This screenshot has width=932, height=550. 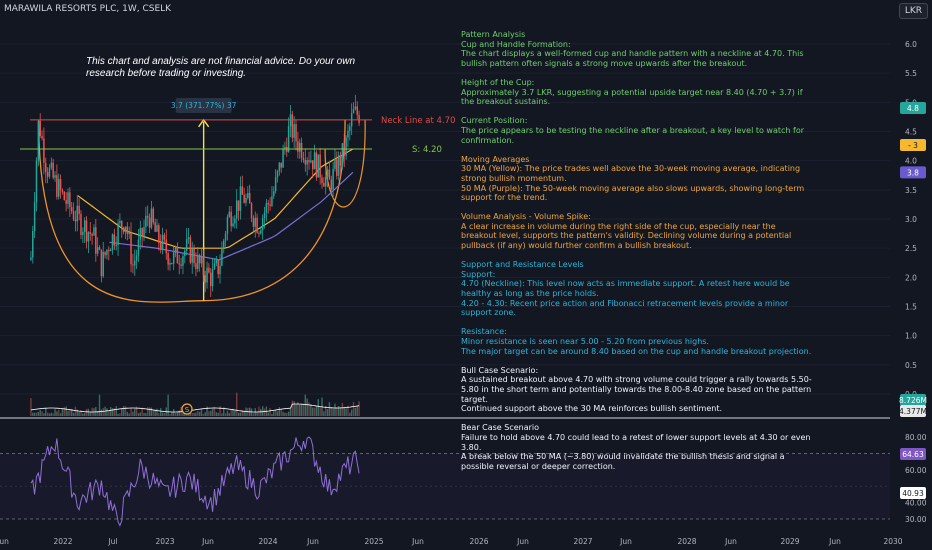 I want to click on bull-title: Bull Case Scenario:, so click(x=500, y=370).